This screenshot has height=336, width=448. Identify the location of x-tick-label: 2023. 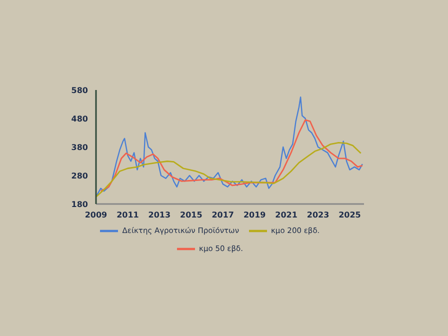
(318, 215).